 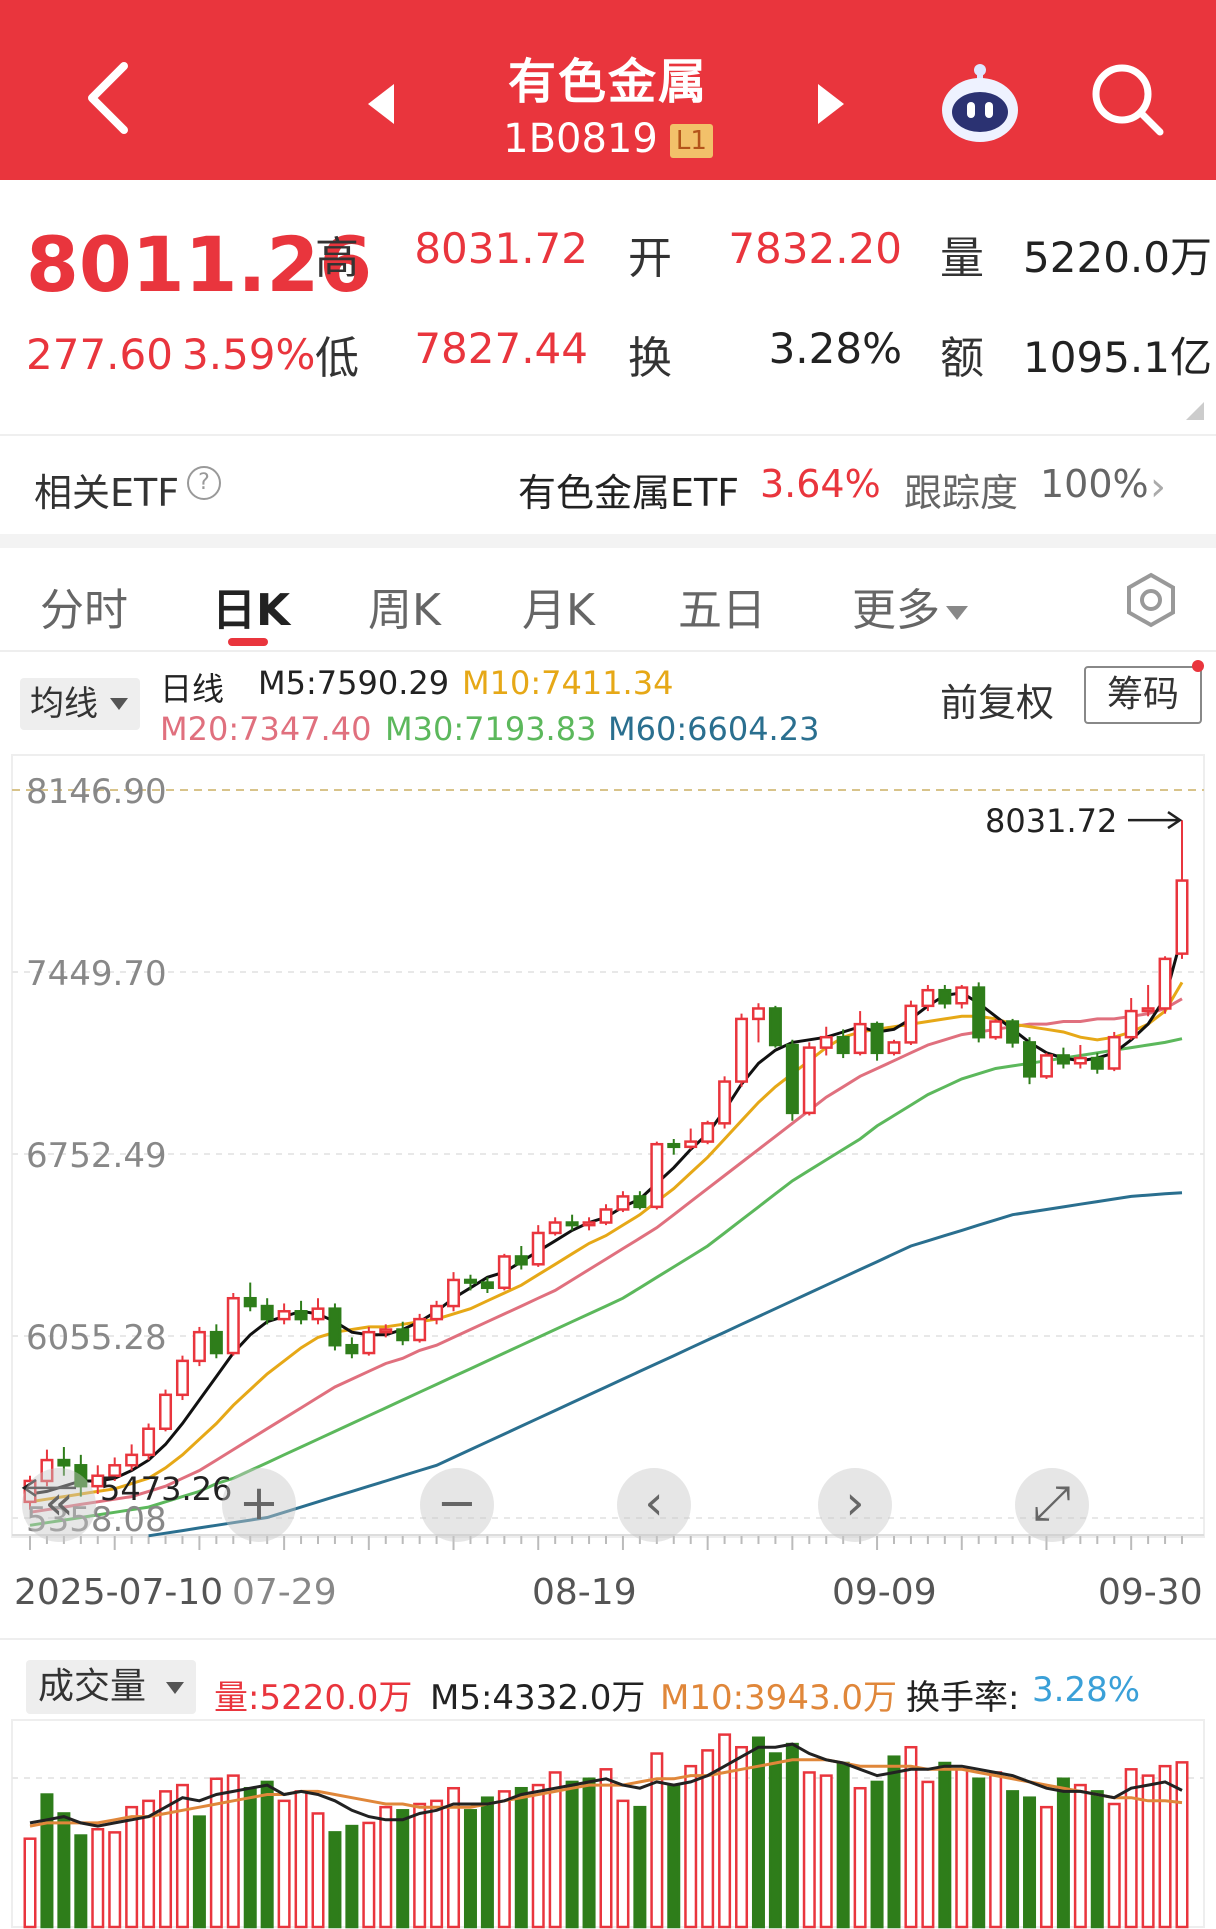 I want to click on scroll-start-button: «, so click(x=59, y=1505).